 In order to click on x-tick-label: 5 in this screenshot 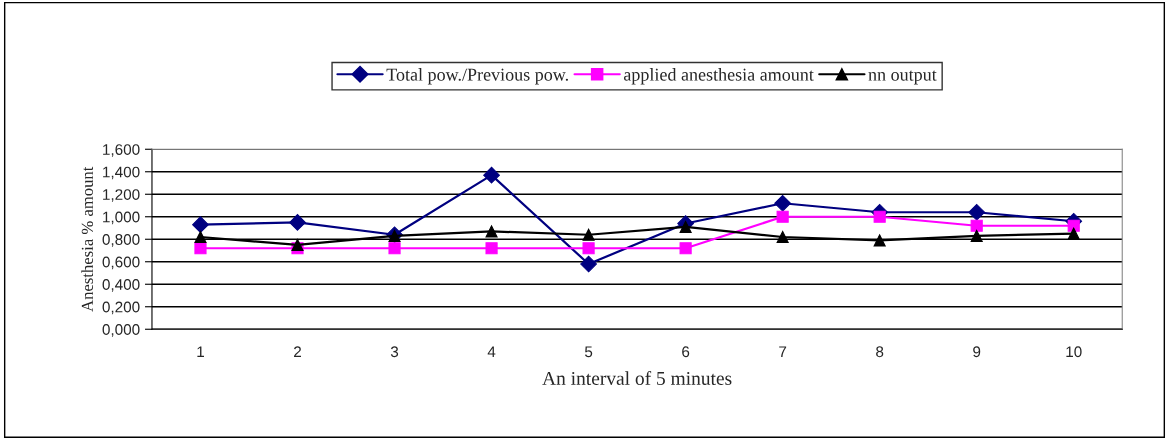, I will do `click(588, 352)`.